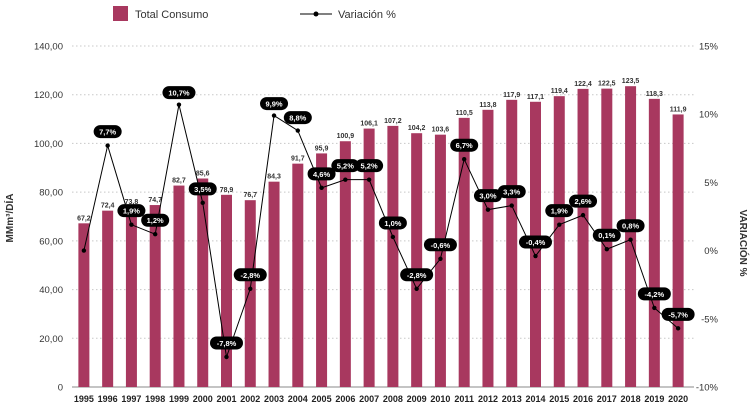  Describe the element at coordinates (464, 145) in the screenshot. I see `variation-label: 6,7%` at that location.